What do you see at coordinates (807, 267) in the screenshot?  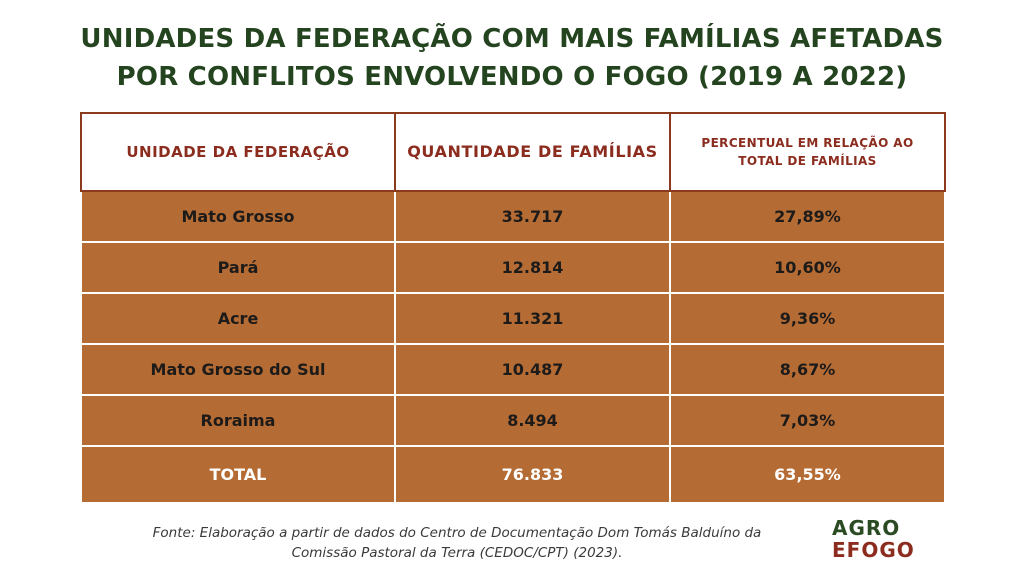 I see `cell-percent: 10,60%` at bounding box center [807, 267].